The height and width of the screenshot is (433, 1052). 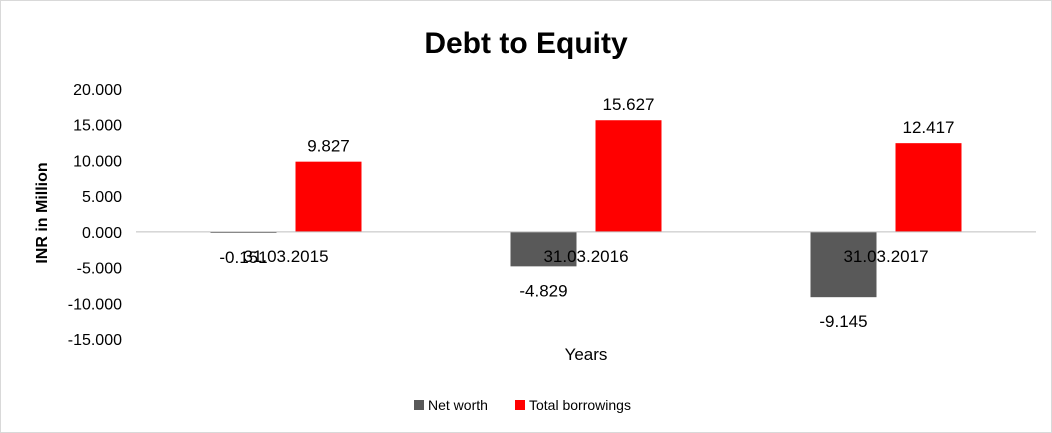 What do you see at coordinates (95, 340) in the screenshot?
I see `y-tick-label: -15.000` at bounding box center [95, 340].